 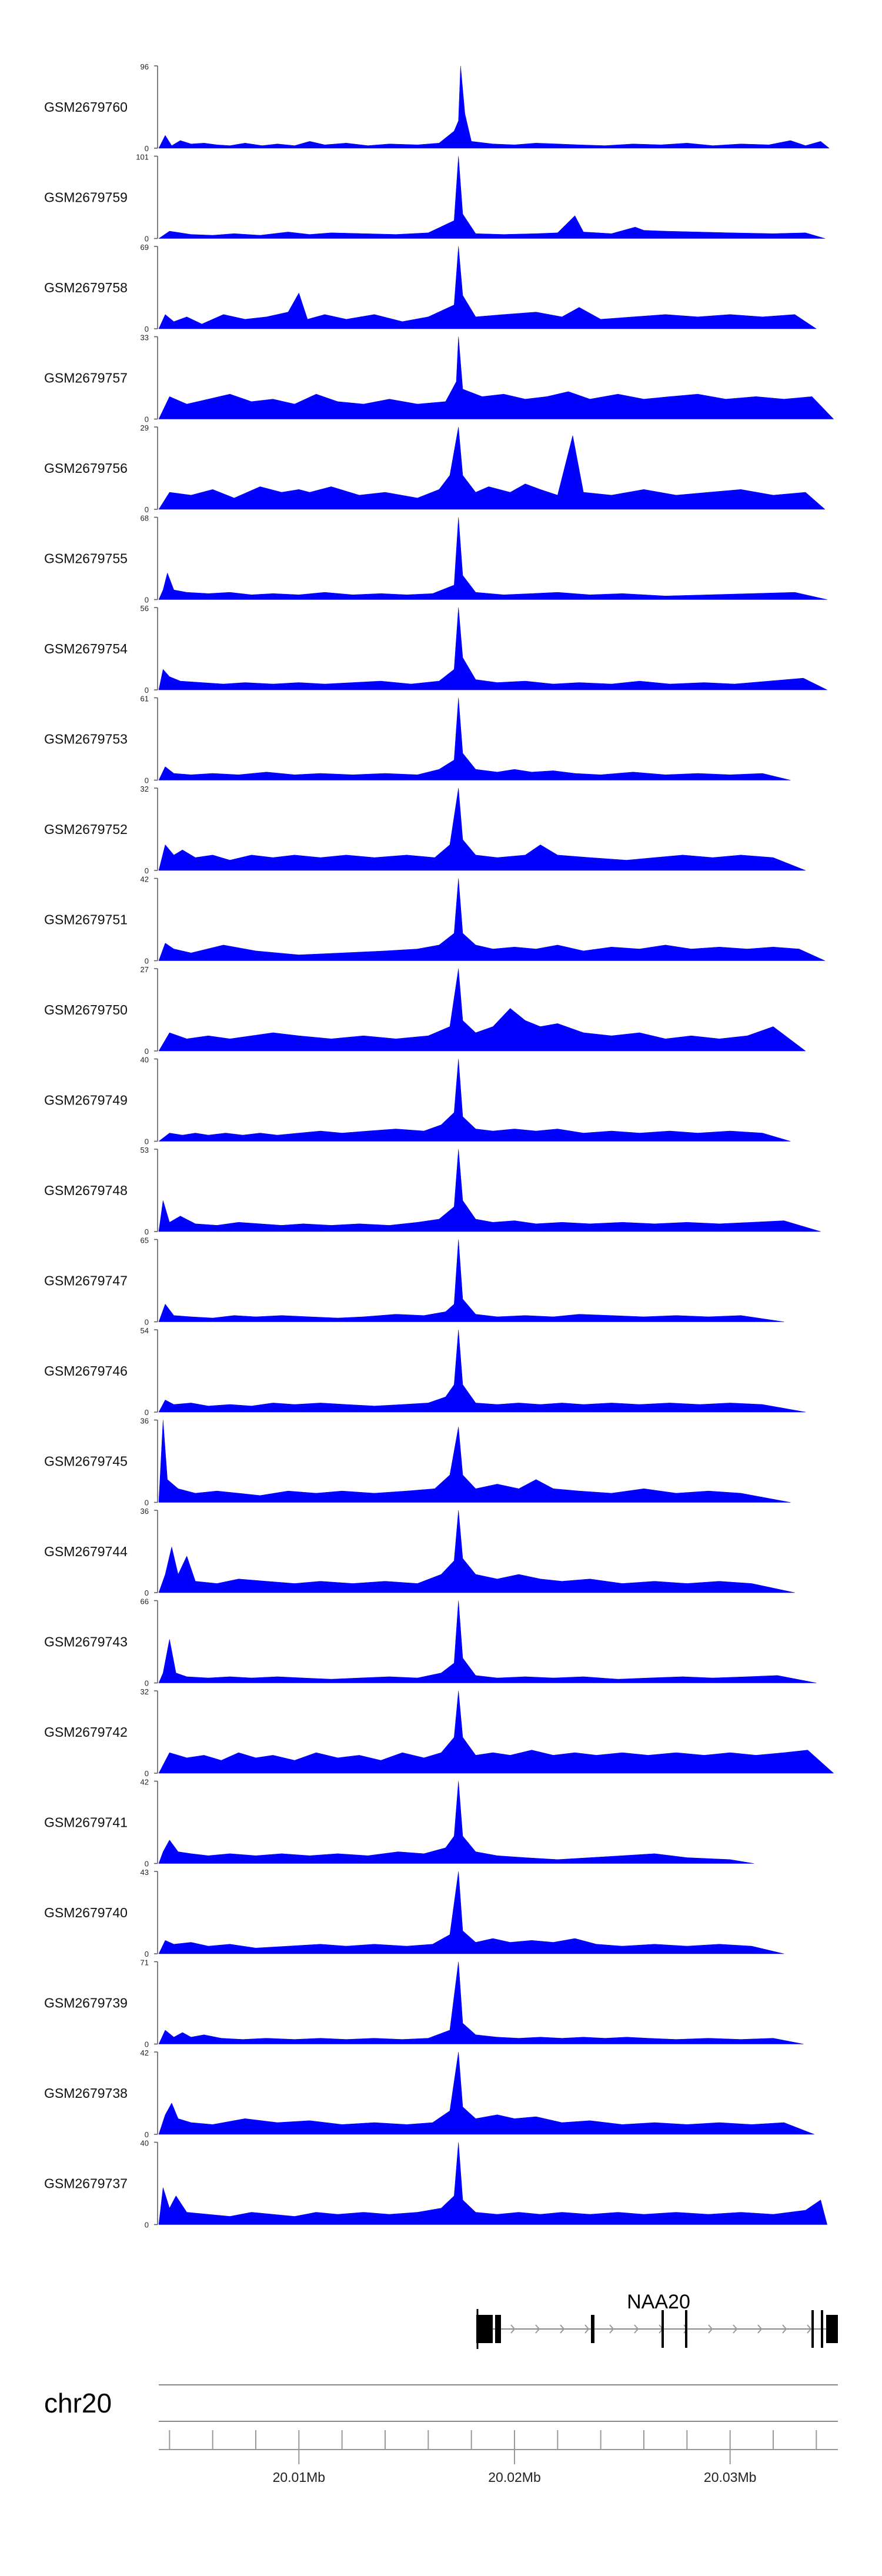 I want to click on track-y-max-label: 65, so click(x=145, y=1240).